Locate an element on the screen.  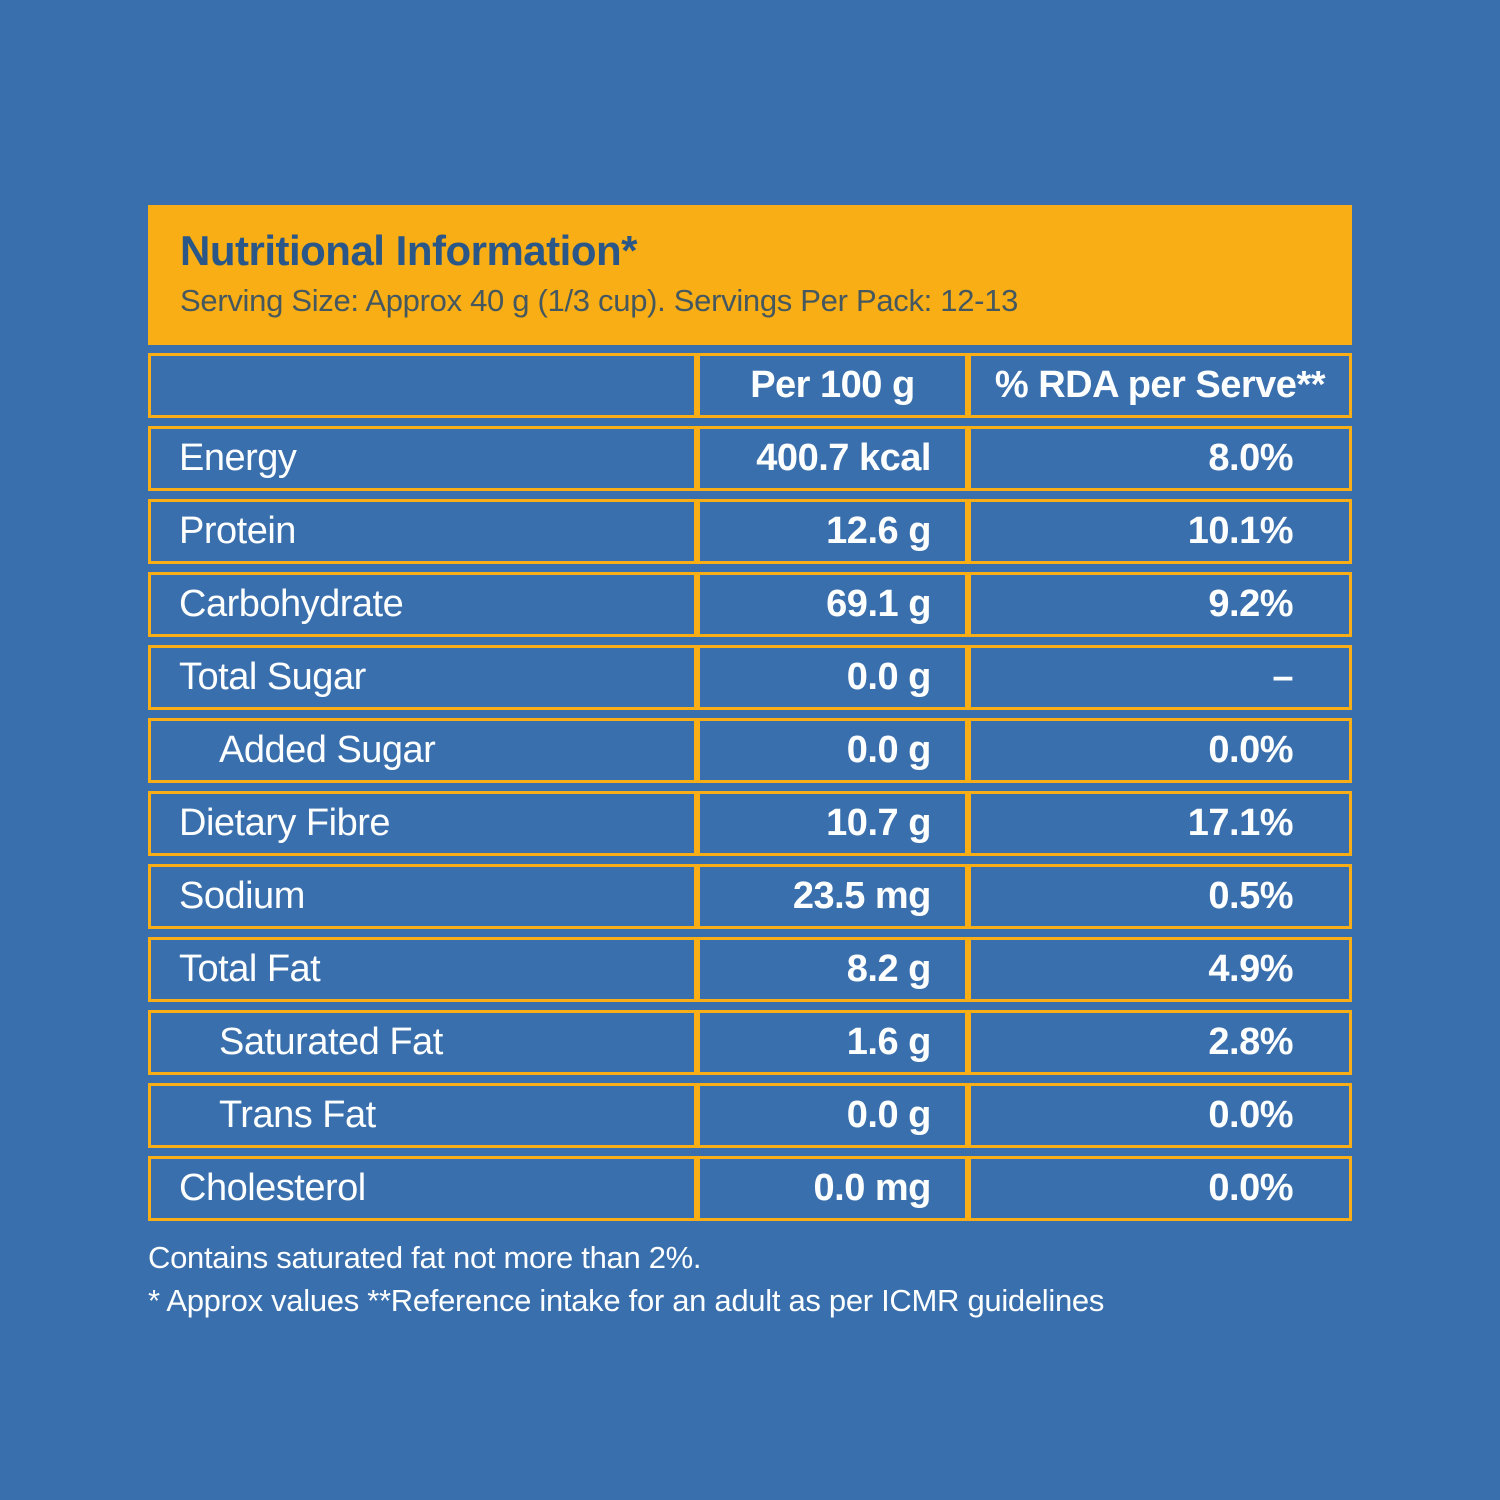
row-per-100g: 10.7 g is located at coordinates (832, 823).